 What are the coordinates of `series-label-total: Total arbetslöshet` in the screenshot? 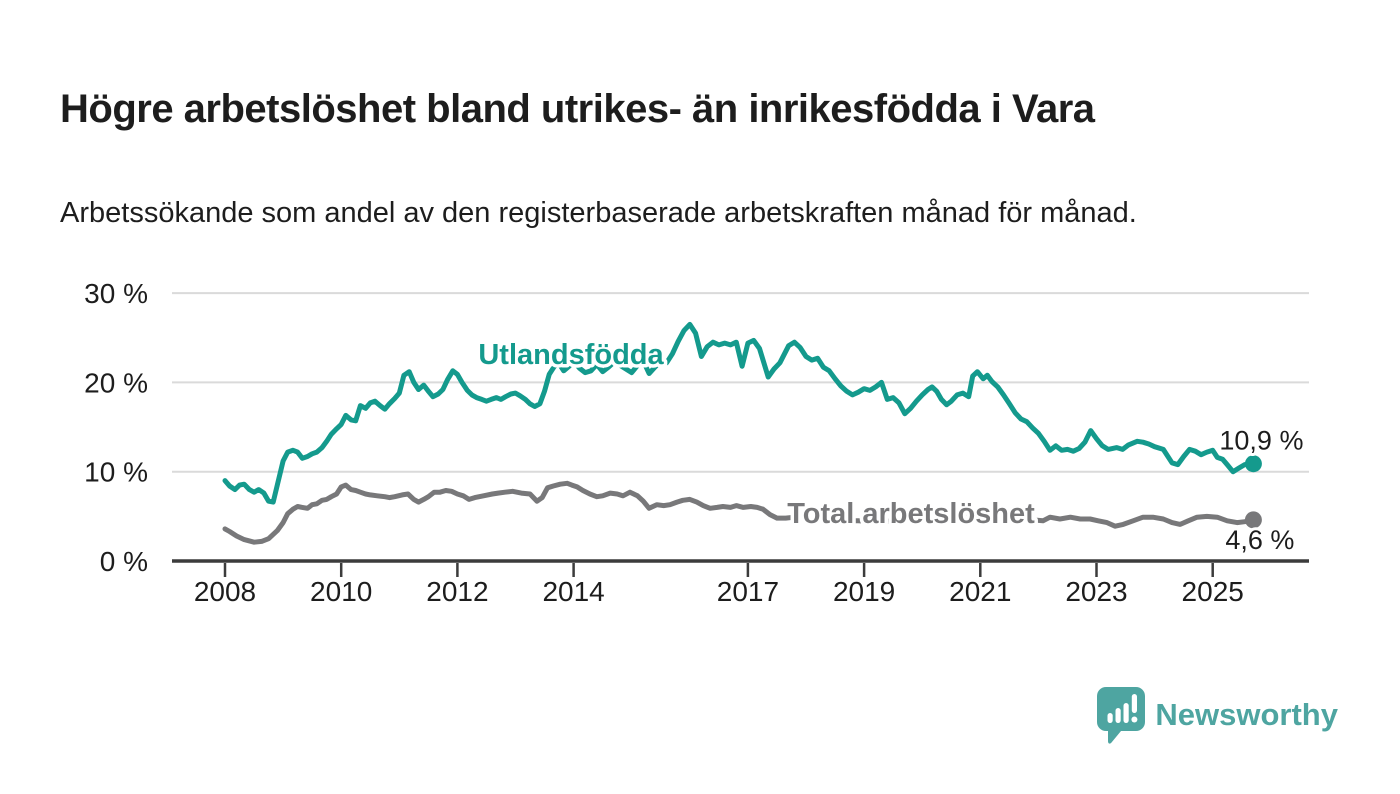 It's located at (911, 514).